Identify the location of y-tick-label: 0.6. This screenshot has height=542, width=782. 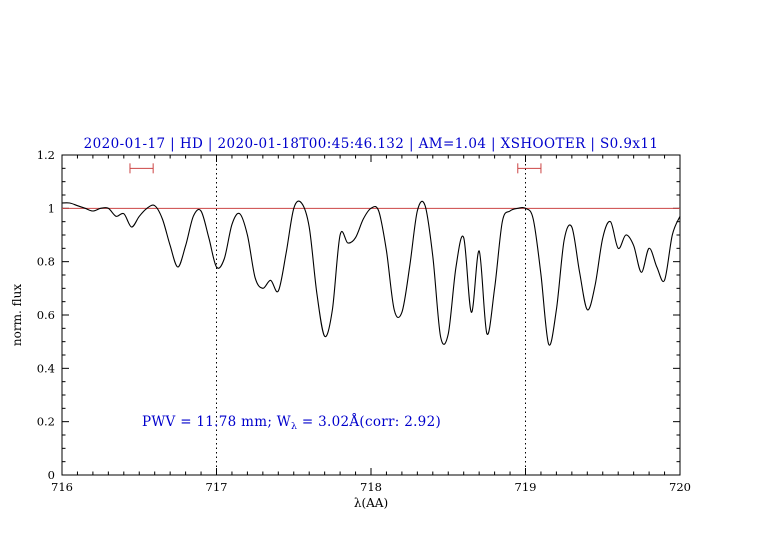
(46, 315).